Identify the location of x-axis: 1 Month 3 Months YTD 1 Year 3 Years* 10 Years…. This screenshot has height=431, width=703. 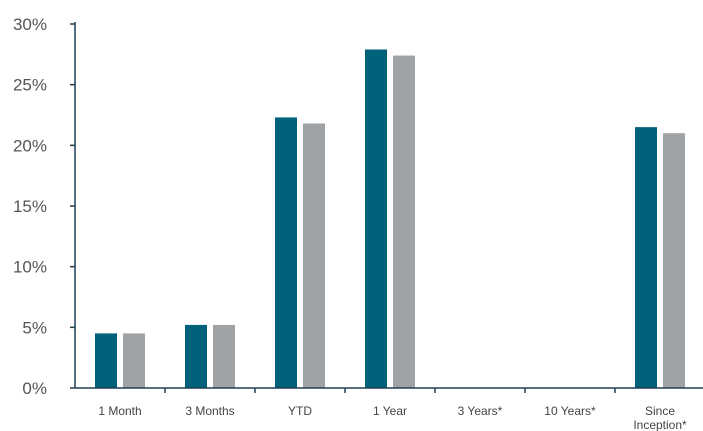
(392, 409).